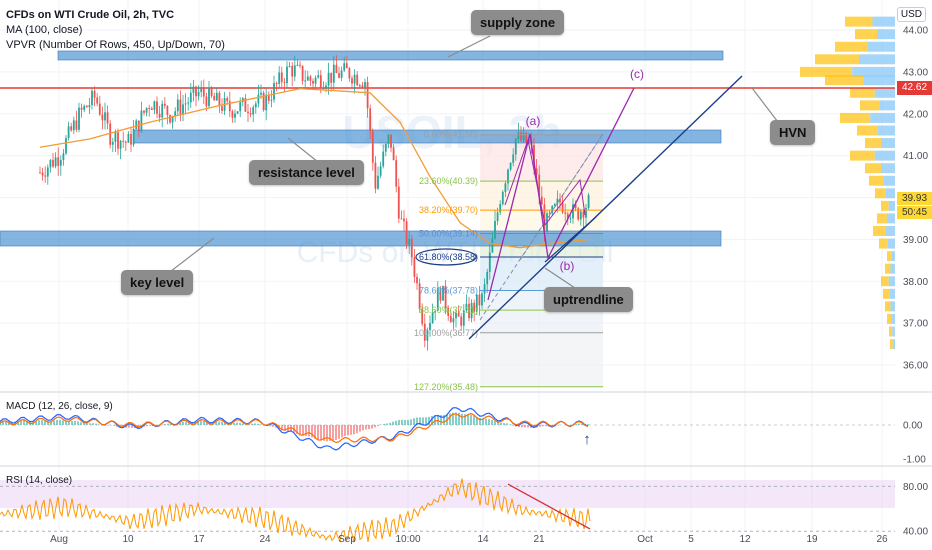  Describe the element at coordinates (913, 426) in the screenshot. I see `macd-tick-label: 0.00` at that location.